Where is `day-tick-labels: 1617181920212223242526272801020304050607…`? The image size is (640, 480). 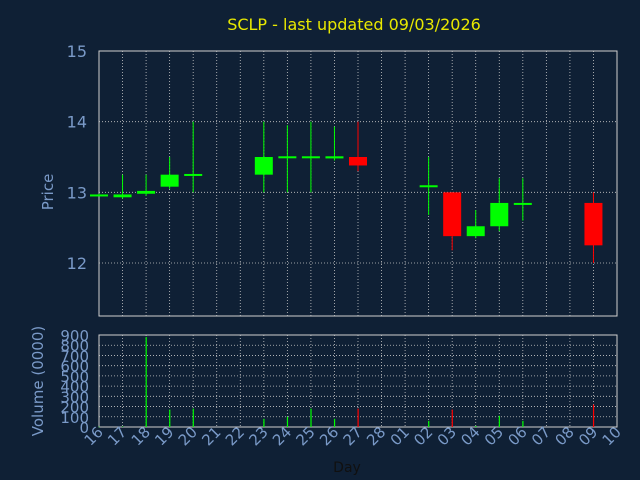 day-tick-labels: 1617181920212223242526272801020304050607… is located at coordinates (353, 436).